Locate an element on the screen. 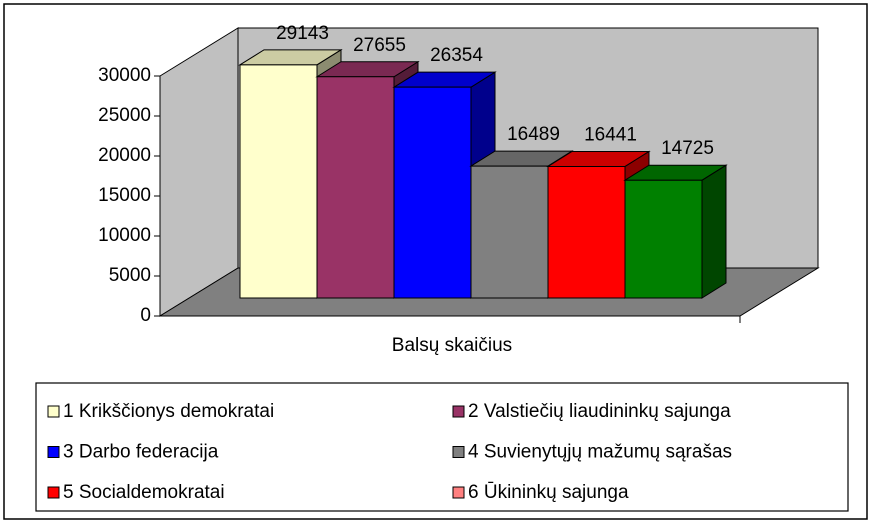 This screenshot has width=872, height=523. y-tick-label: 0 is located at coordinates (145, 315).